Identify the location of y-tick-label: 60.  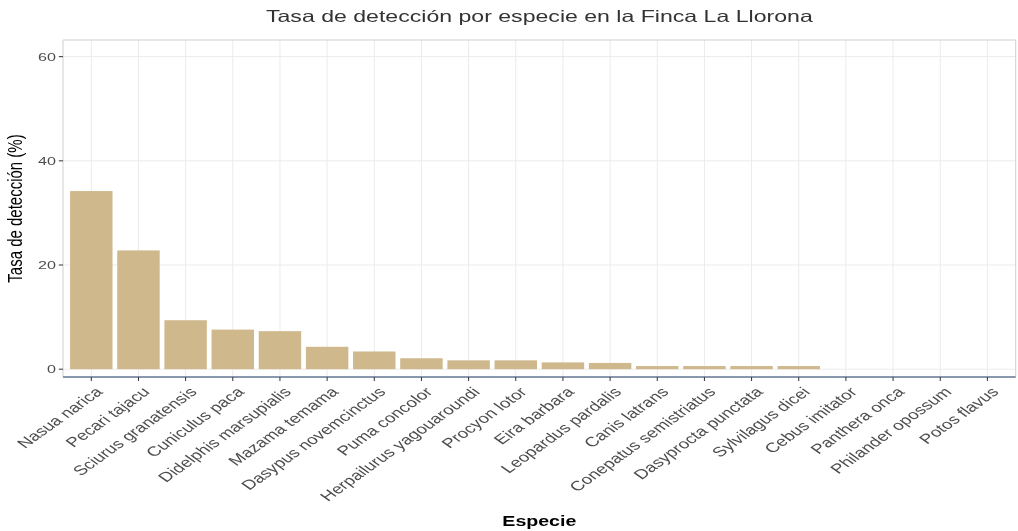
(47, 57).